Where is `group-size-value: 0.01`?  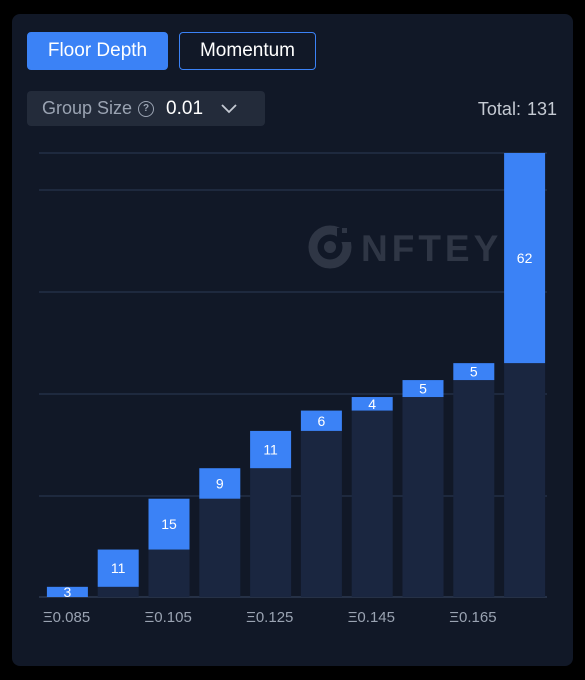 group-size-value: 0.01 is located at coordinates (185, 108).